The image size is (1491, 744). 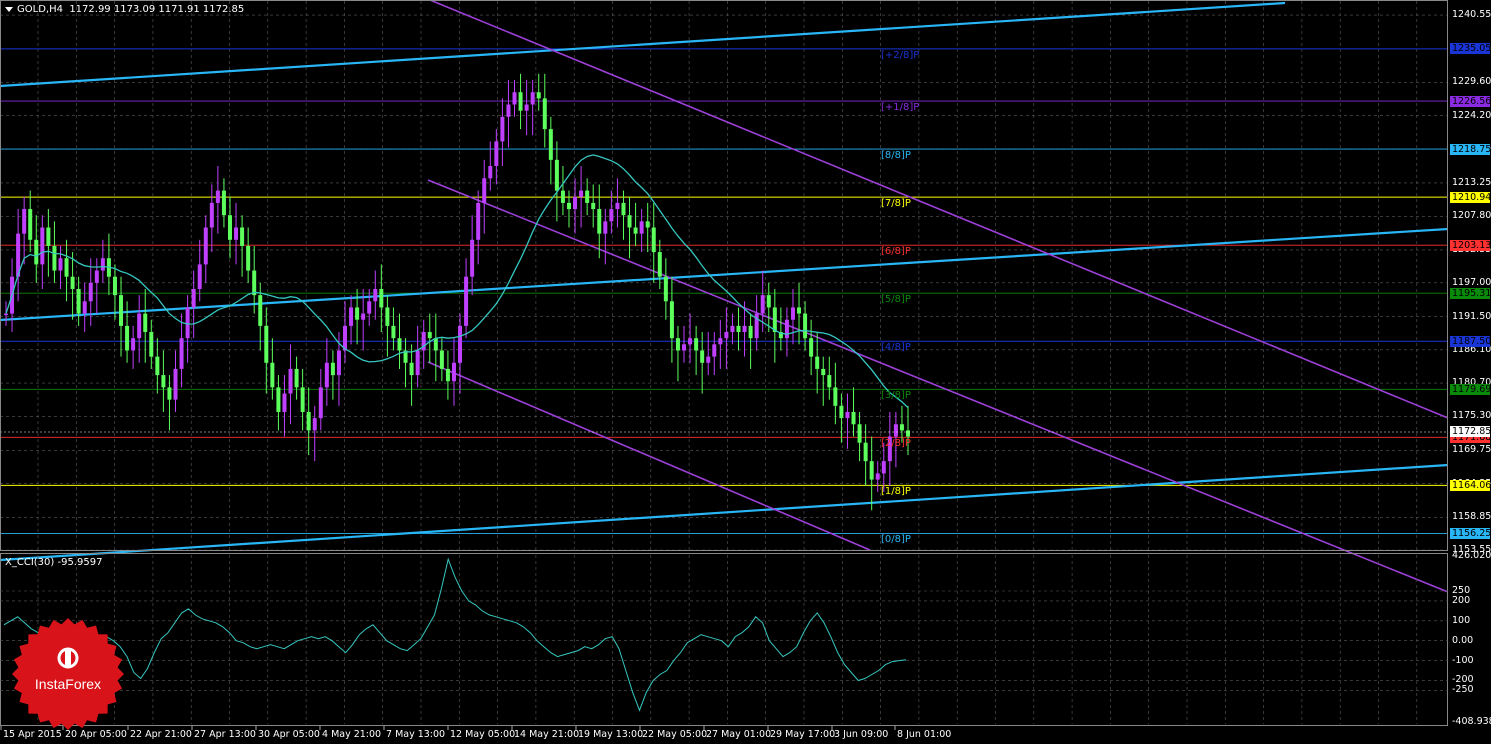 I want to click on price-axis-label: 1191.50, so click(x=1471, y=316).